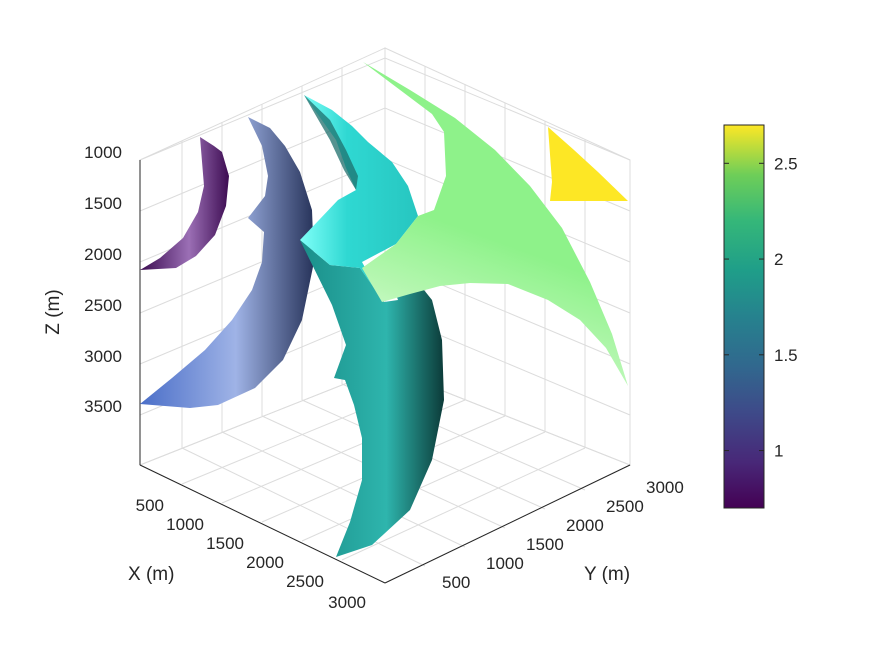 The image size is (874, 655). Describe the element at coordinates (607, 574) in the screenshot. I see `y-axis-label: Y (m)` at that location.